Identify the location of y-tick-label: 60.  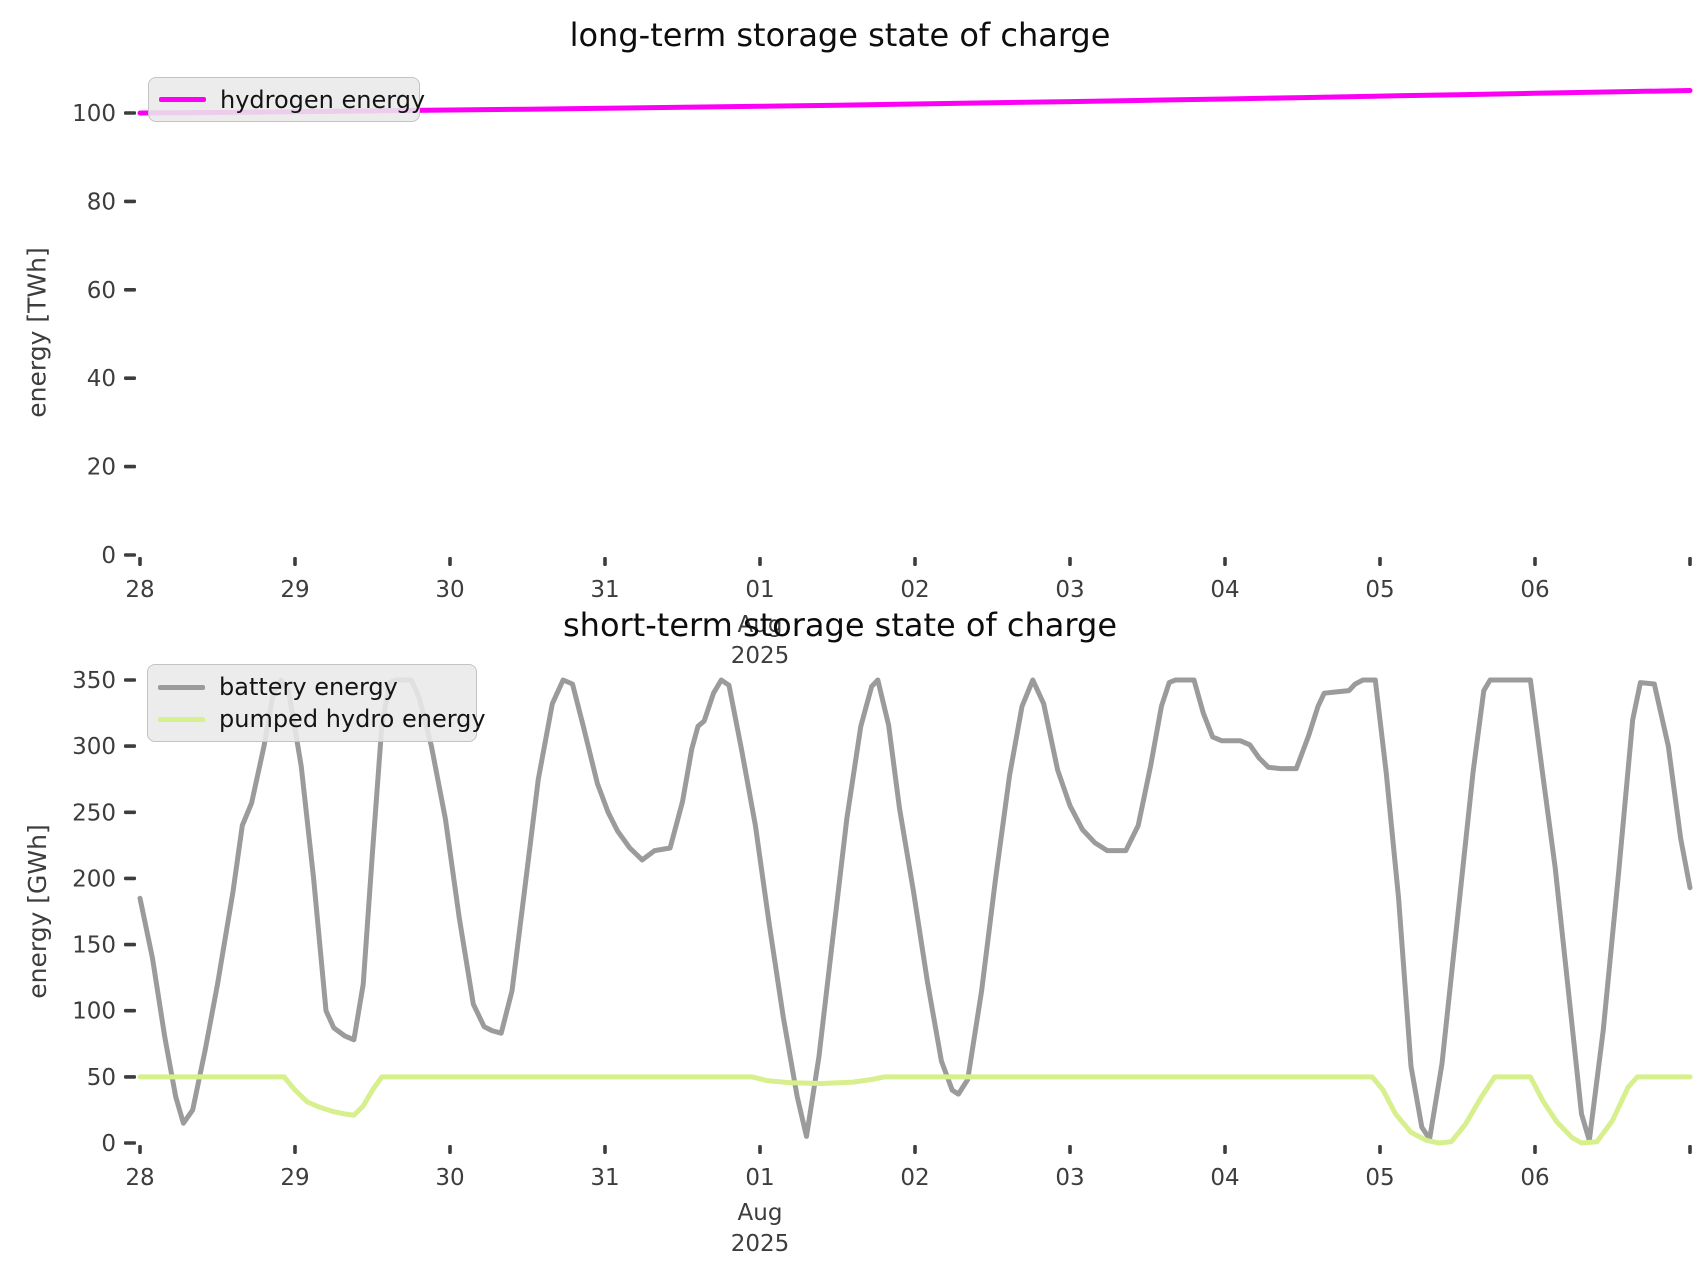
(101, 291).